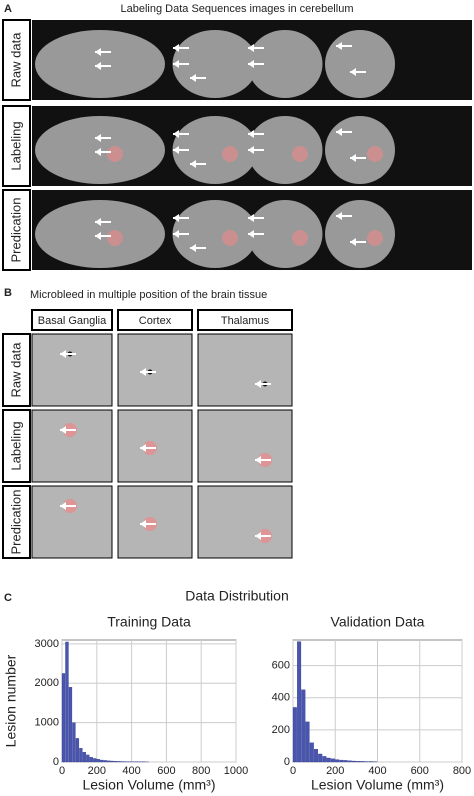 The image size is (474, 796). Describe the element at coordinates (8, 598) in the screenshot. I see `panel-label: C` at that location.